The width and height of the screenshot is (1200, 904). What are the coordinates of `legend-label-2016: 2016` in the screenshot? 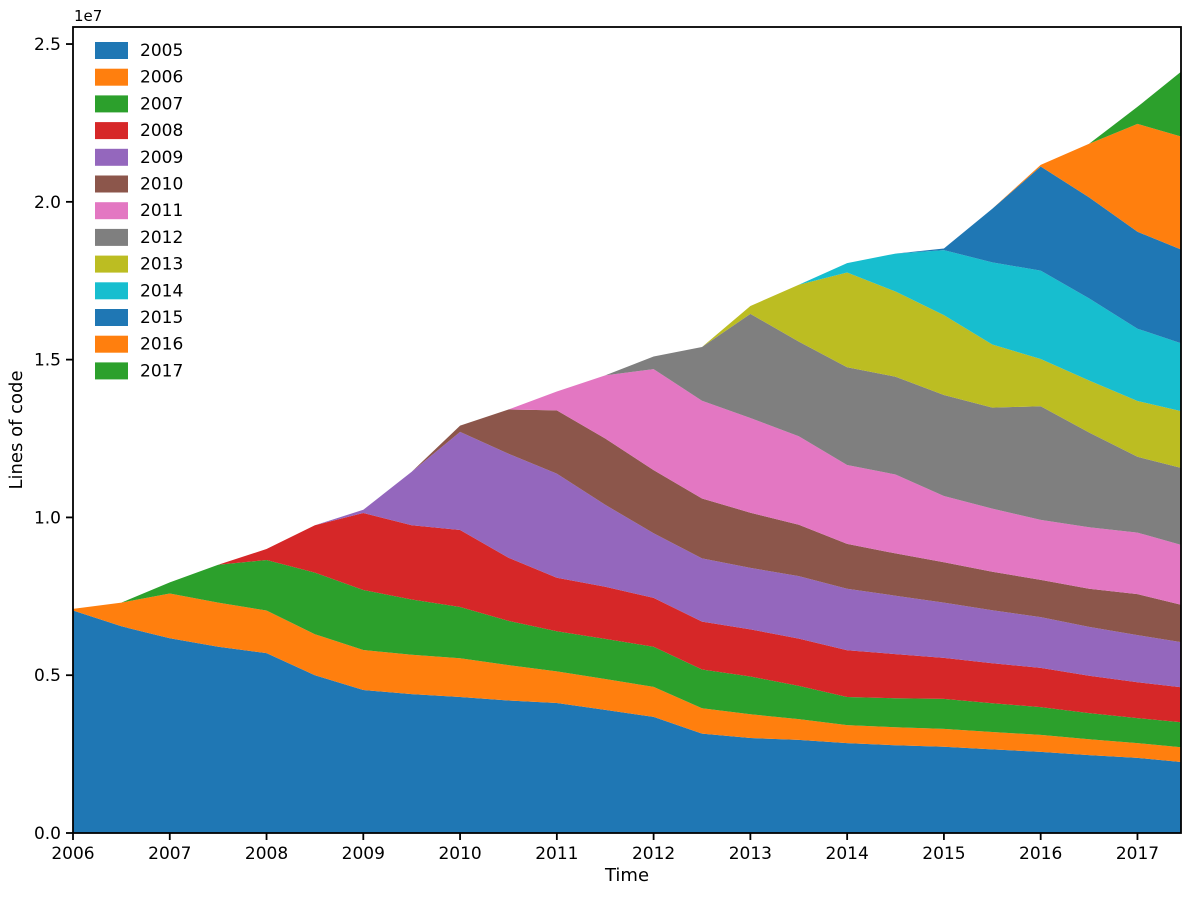 It's located at (161, 345).